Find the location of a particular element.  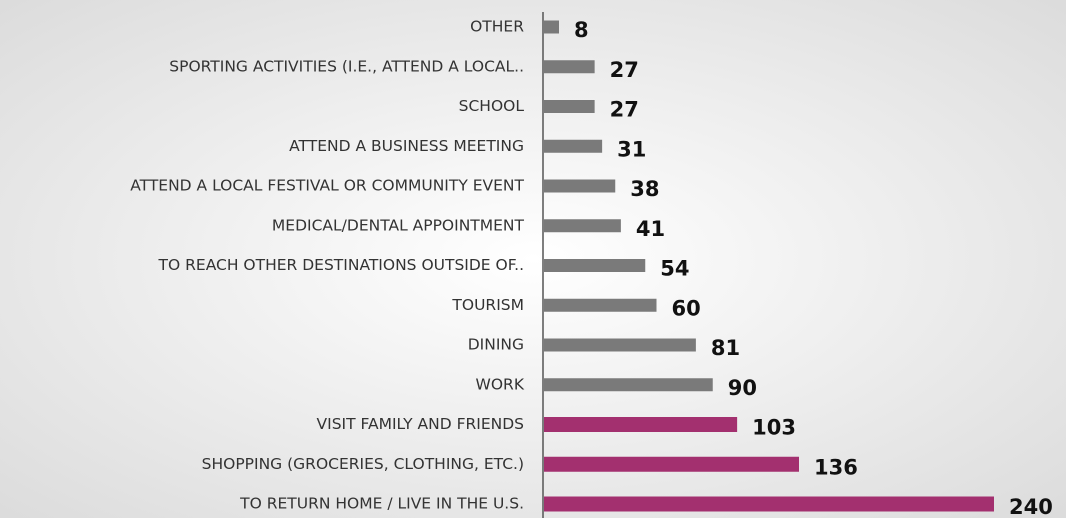

value-label: 31 is located at coordinates (631, 149).